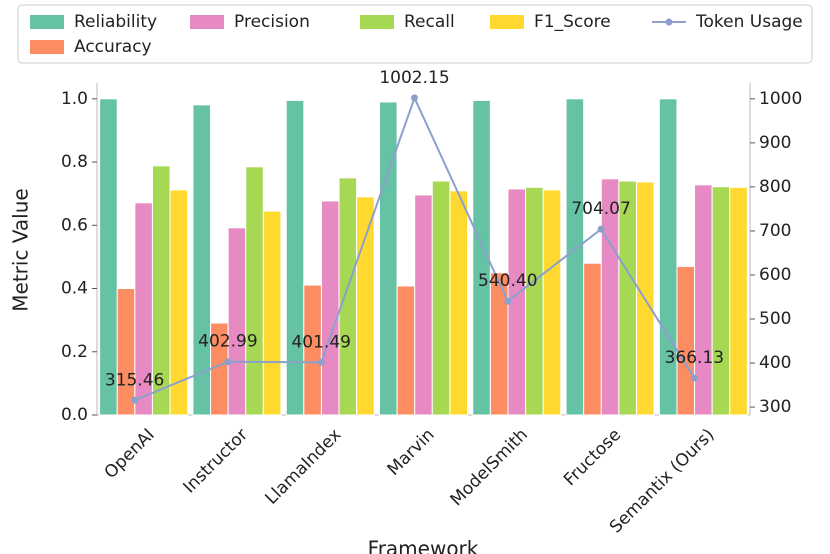 The image size is (830, 554). I want to click on x-tick-label: Instructor, so click(216, 461).